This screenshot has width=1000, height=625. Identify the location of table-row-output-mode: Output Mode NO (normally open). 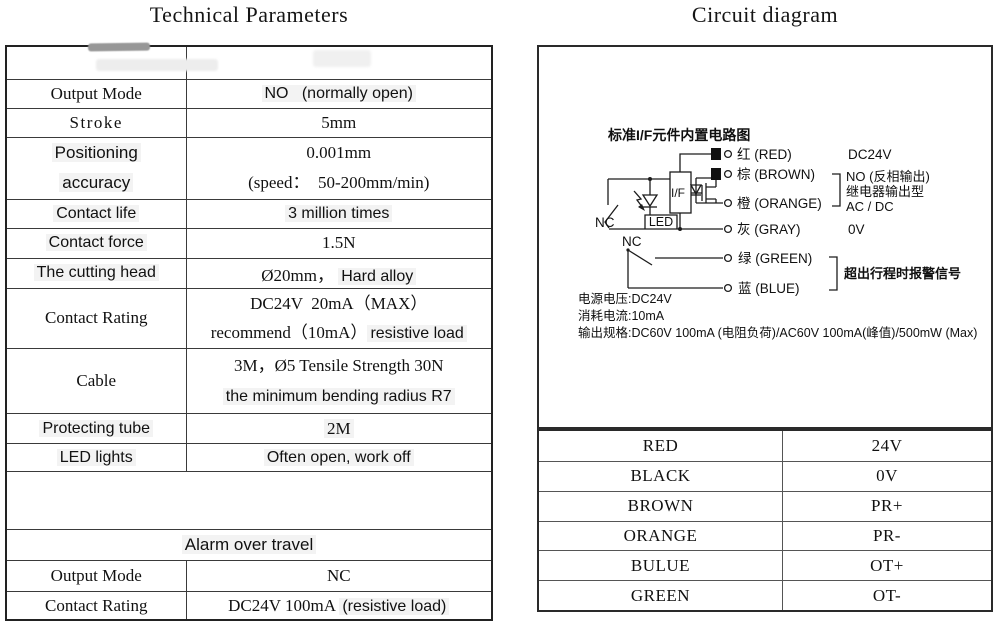
(249, 93).